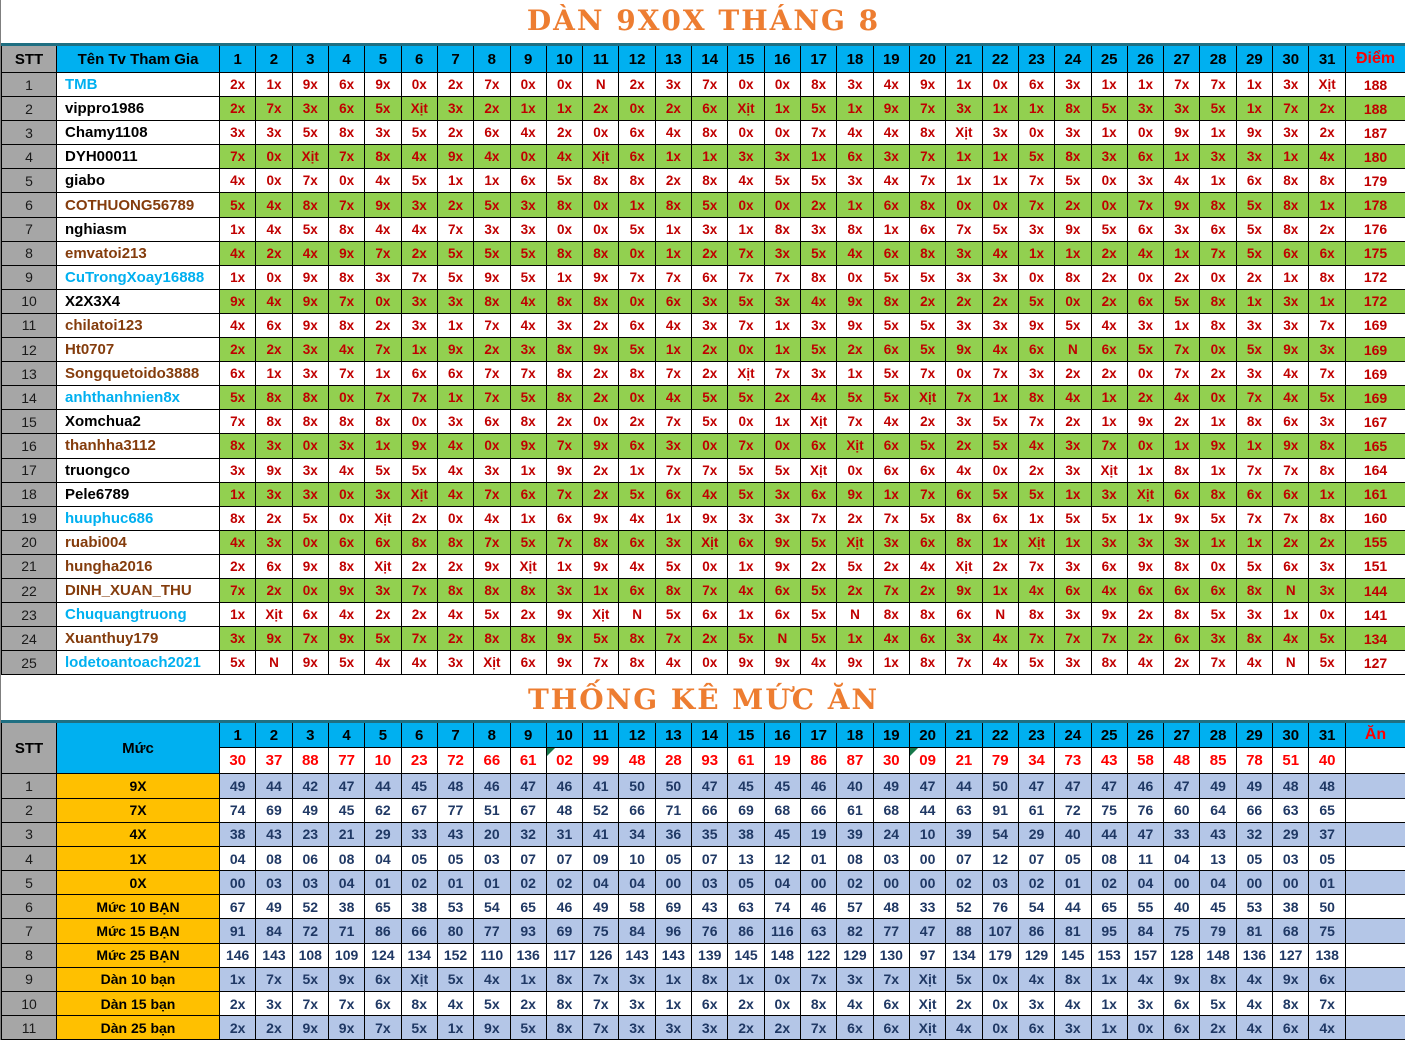 This screenshot has height=1060, width=1405. What do you see at coordinates (1000, 1004) in the screenshot?
I see `stat-value-cell: 0x` at bounding box center [1000, 1004].